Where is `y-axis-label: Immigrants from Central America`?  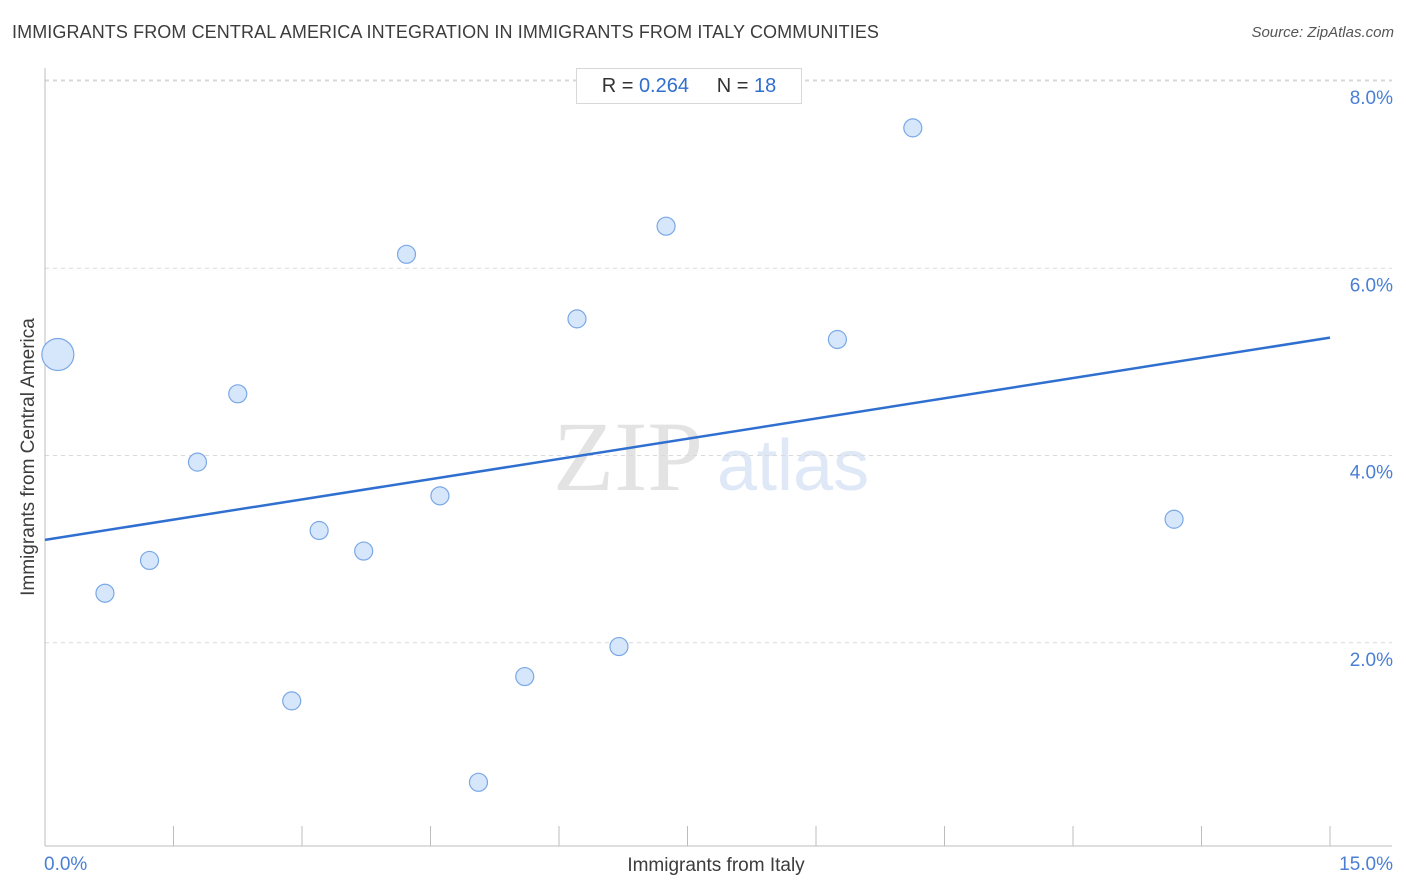
y-axis-label: Immigrants from Central America is located at coordinates (28, 457).